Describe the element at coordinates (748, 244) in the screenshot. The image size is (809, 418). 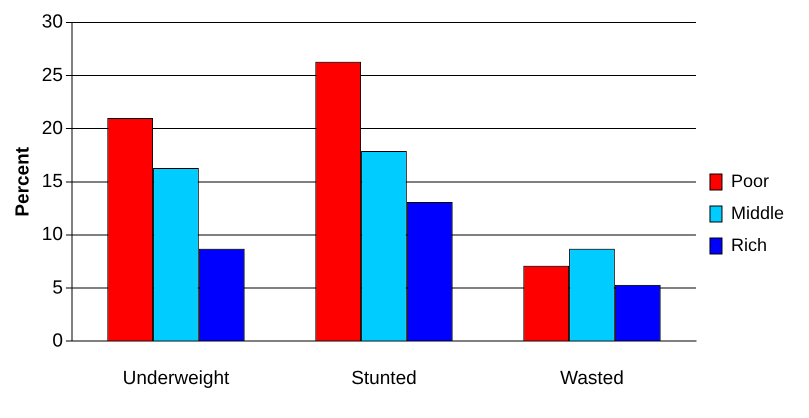
I see `legend-label: Rich` at that location.